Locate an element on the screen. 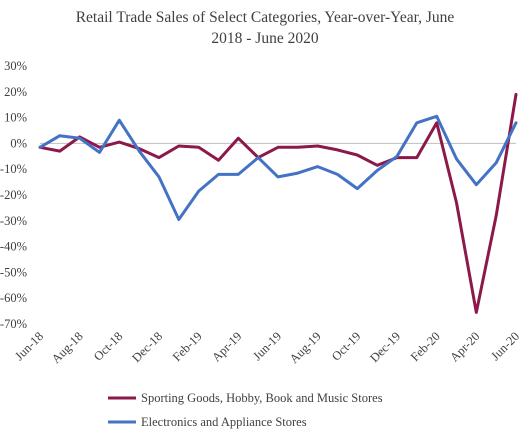  x-tick-label: Jun-18 is located at coordinates (29, 346).